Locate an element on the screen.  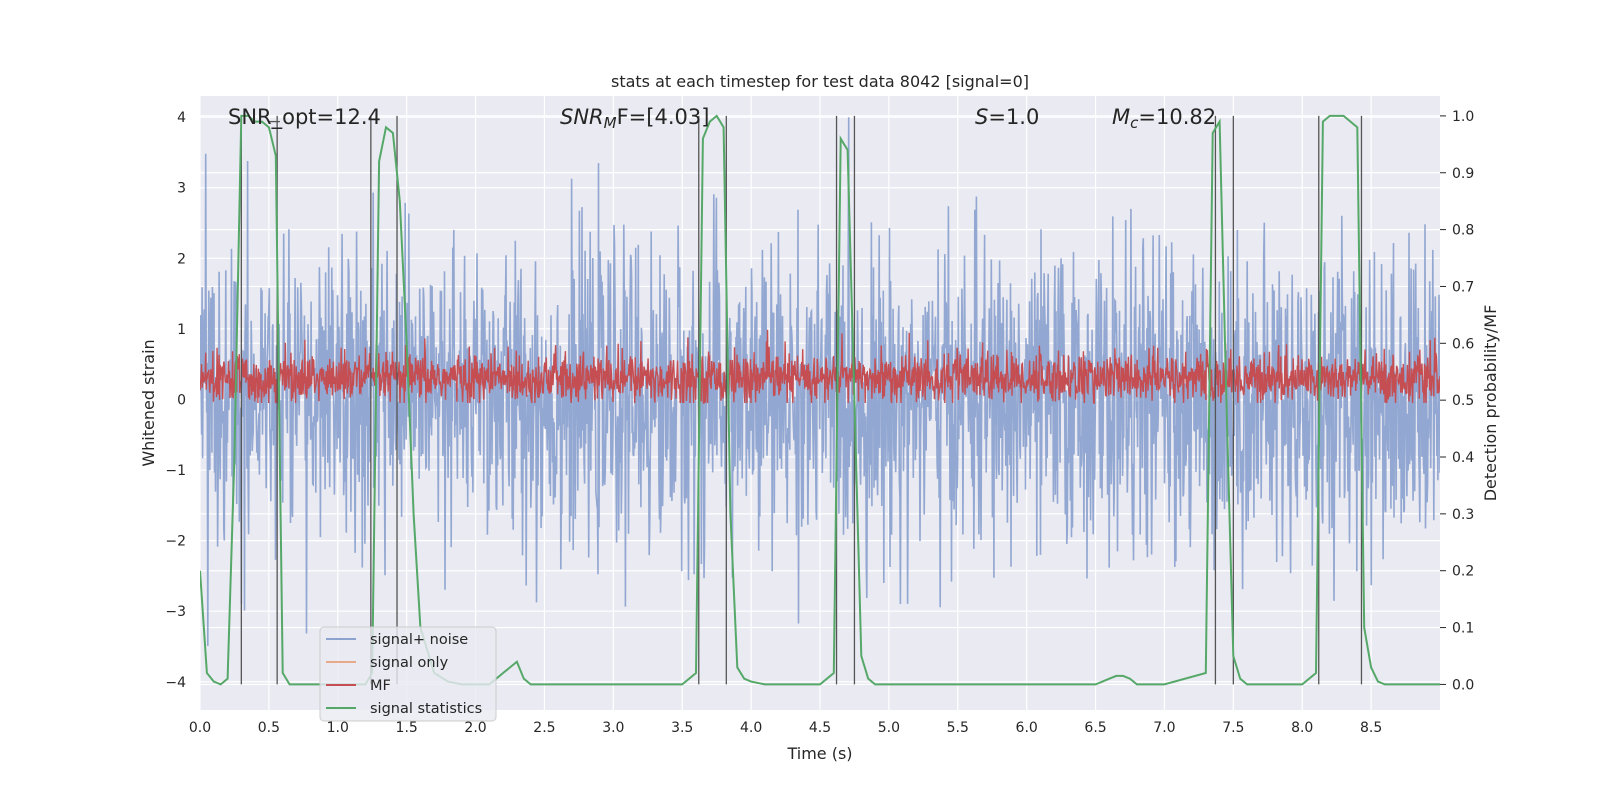
legend-label-mf: MF is located at coordinates (380, 686).